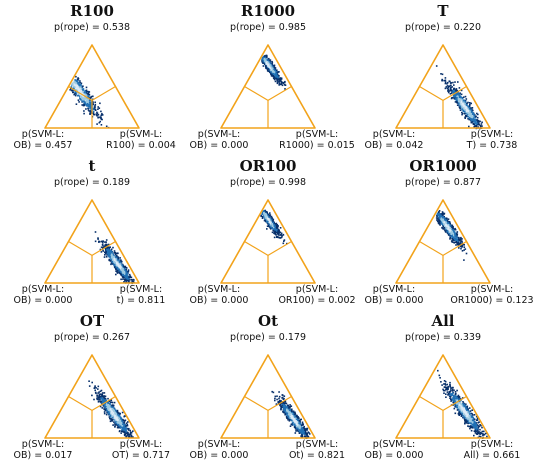  I want to click on posterior-samples, so click(111, 409).